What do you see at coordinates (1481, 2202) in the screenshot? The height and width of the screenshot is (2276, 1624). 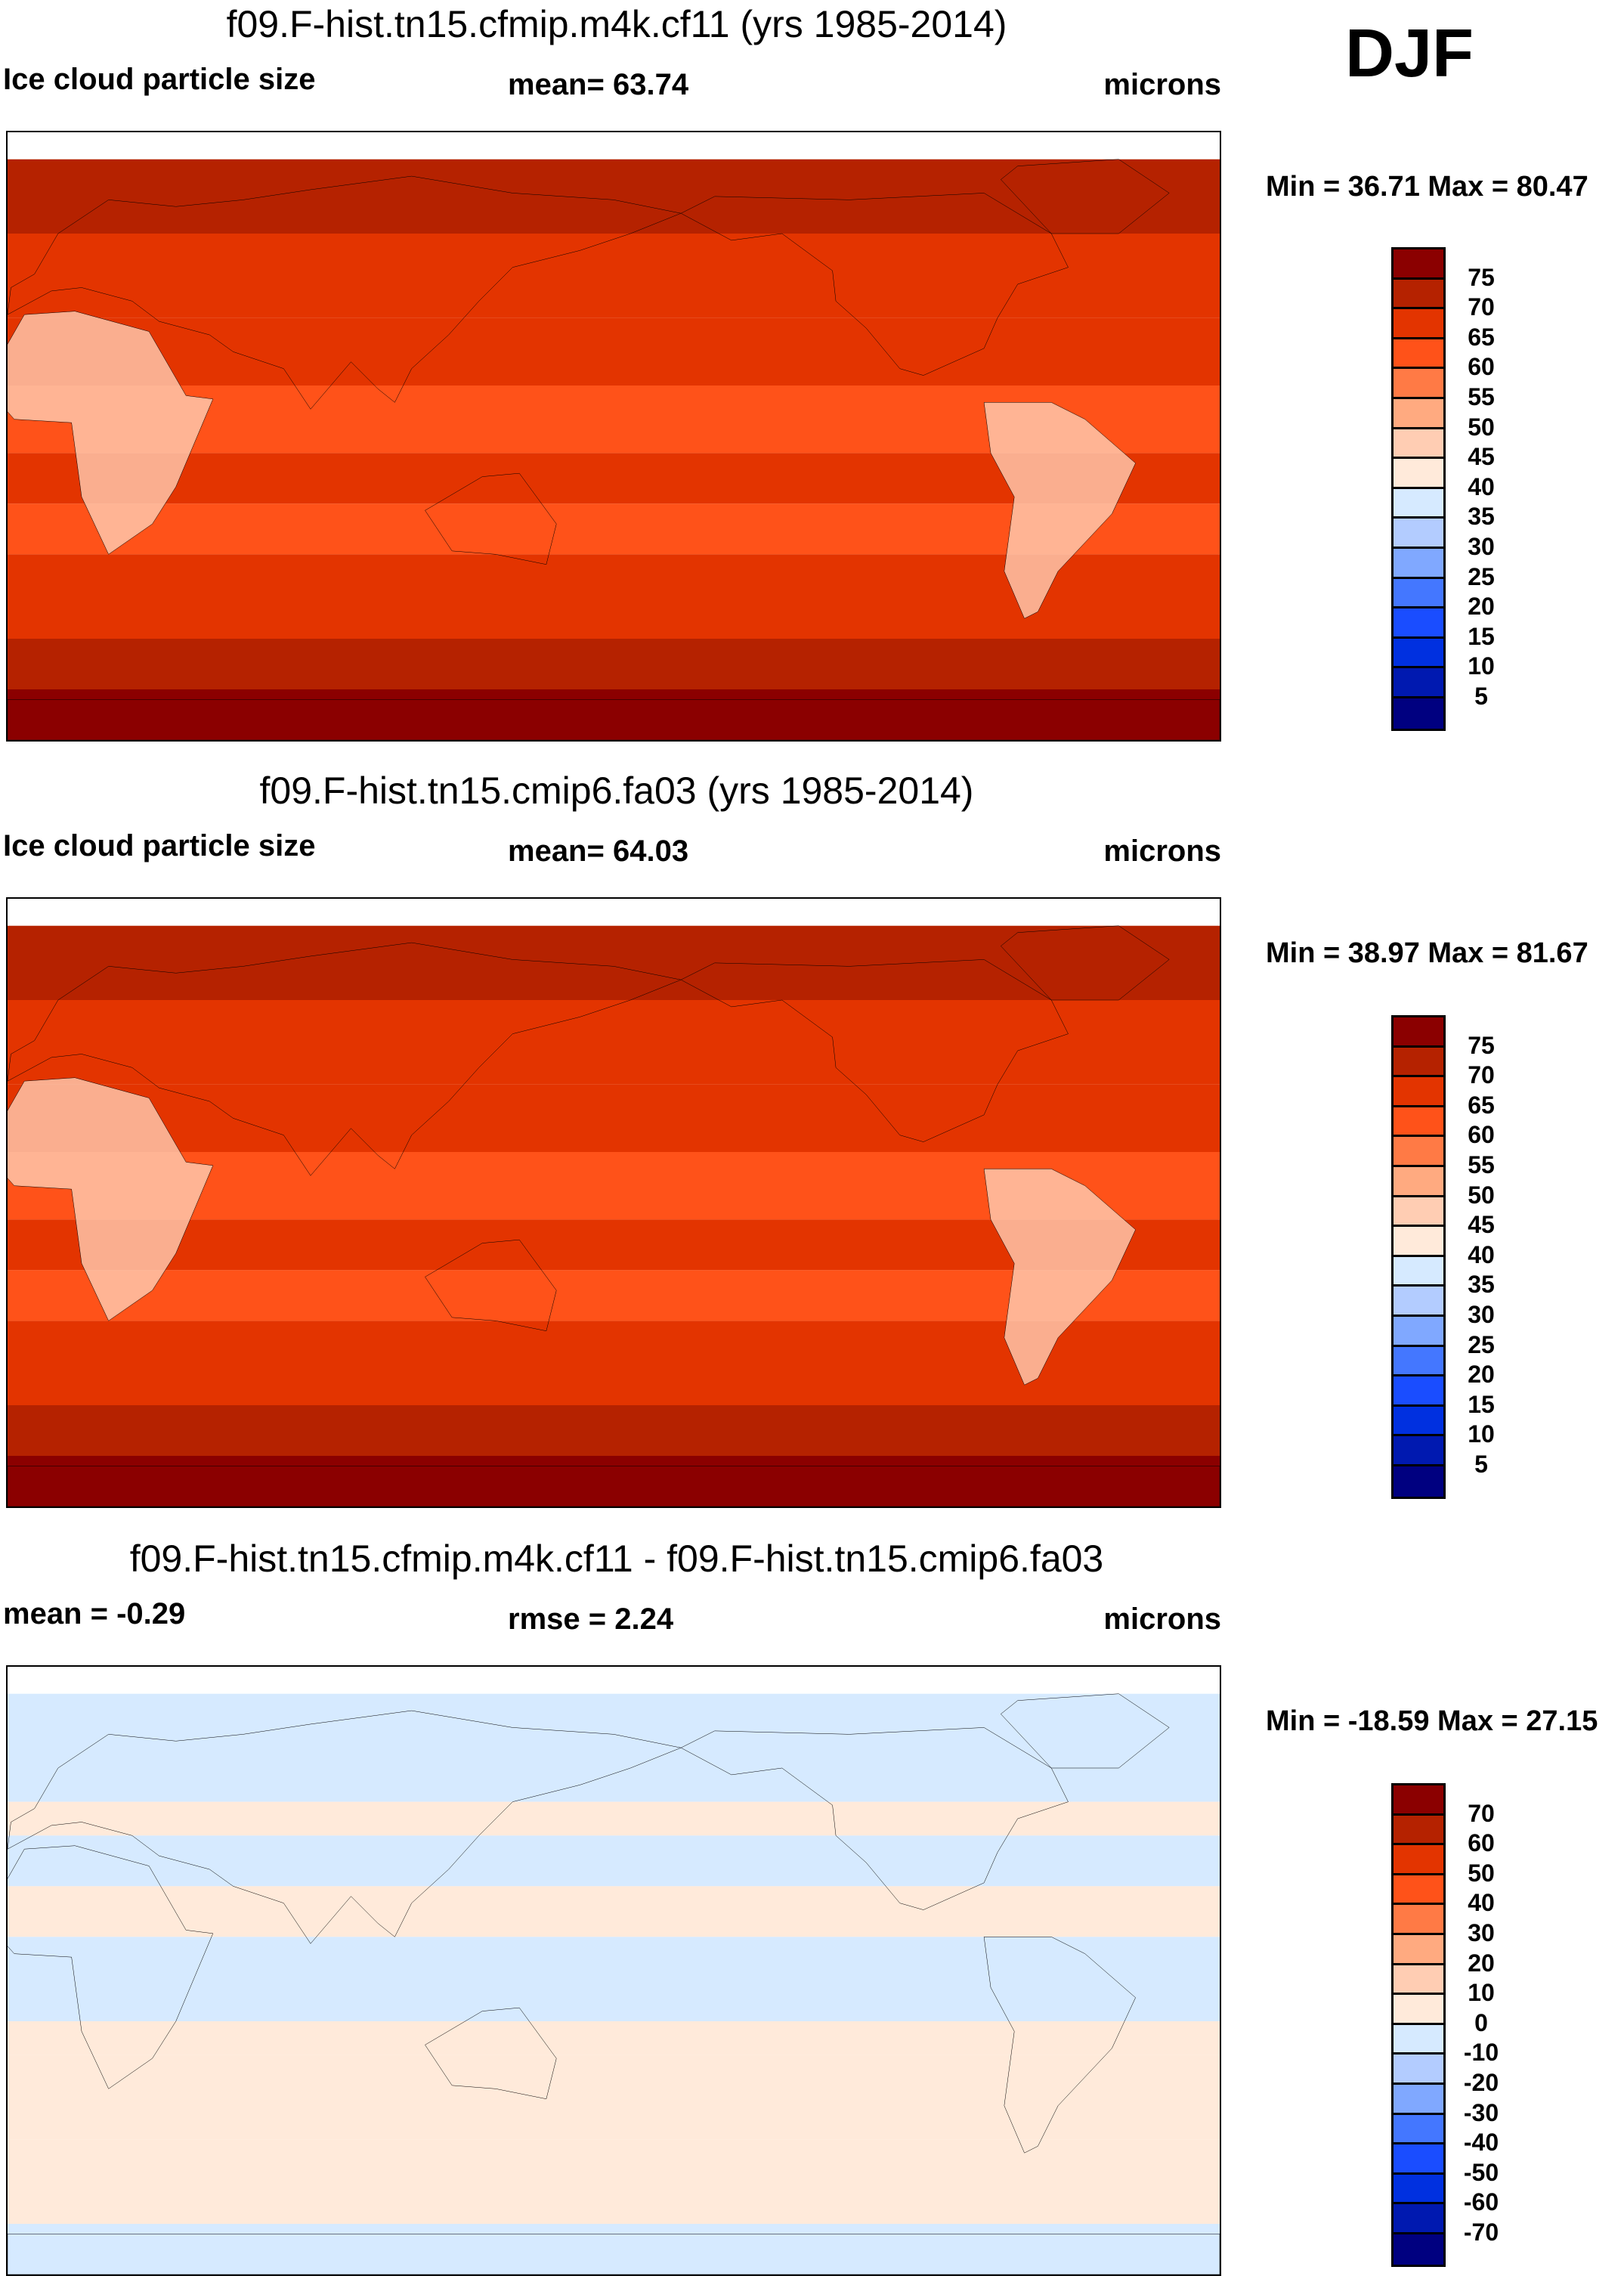 I see `colorbar-tick-label: -60` at bounding box center [1481, 2202].